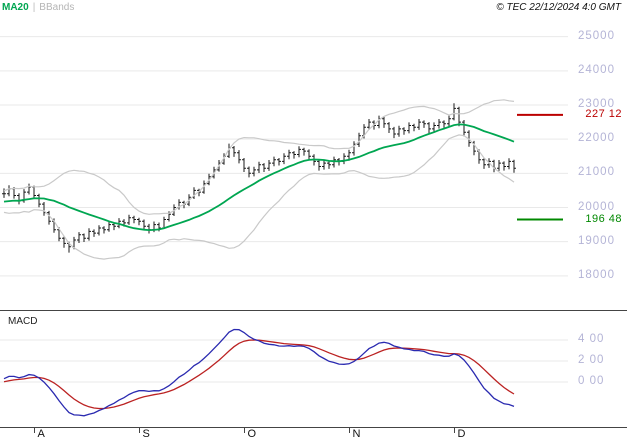 This screenshot has height=440, width=627. I want to click on macd-signal-line, so click(259, 374).